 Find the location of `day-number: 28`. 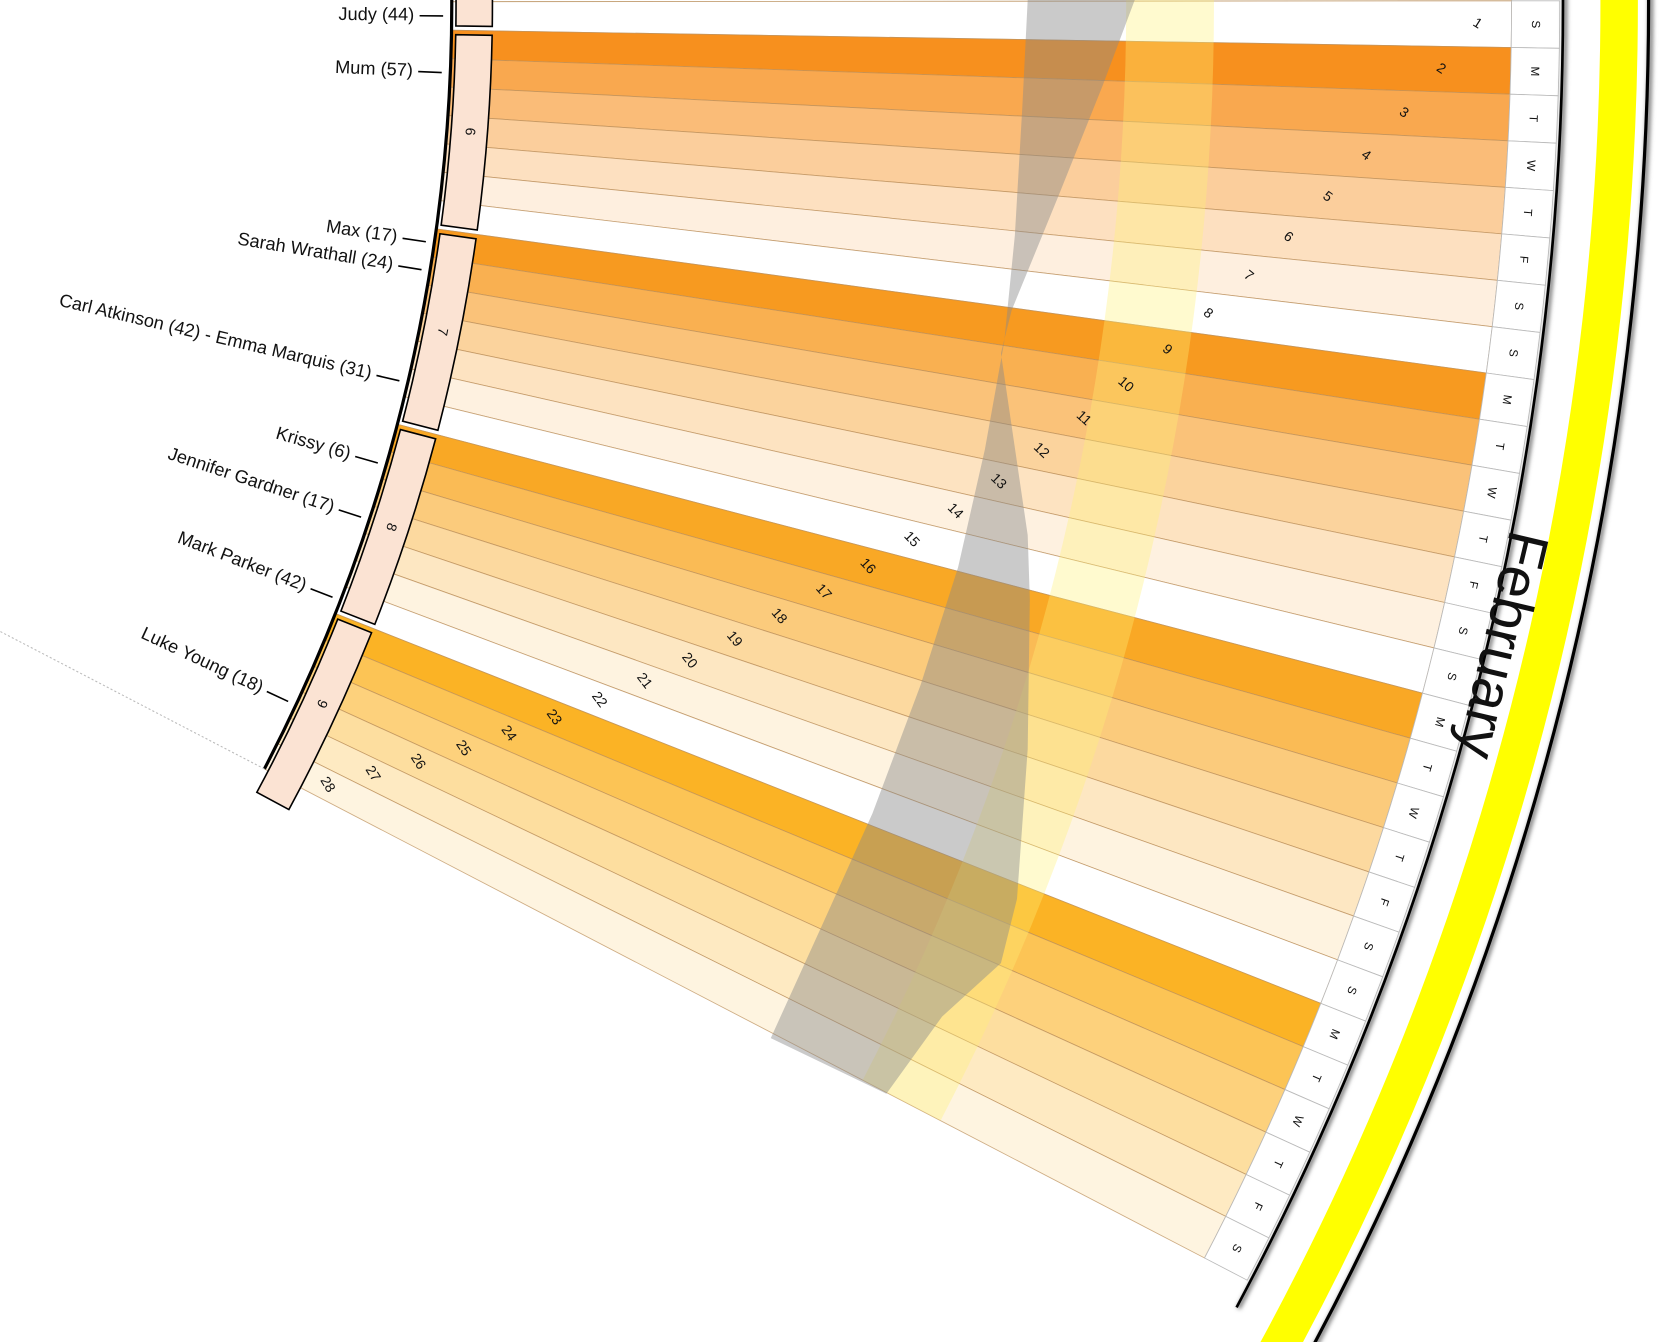

day-number: 28 is located at coordinates (328, 784).